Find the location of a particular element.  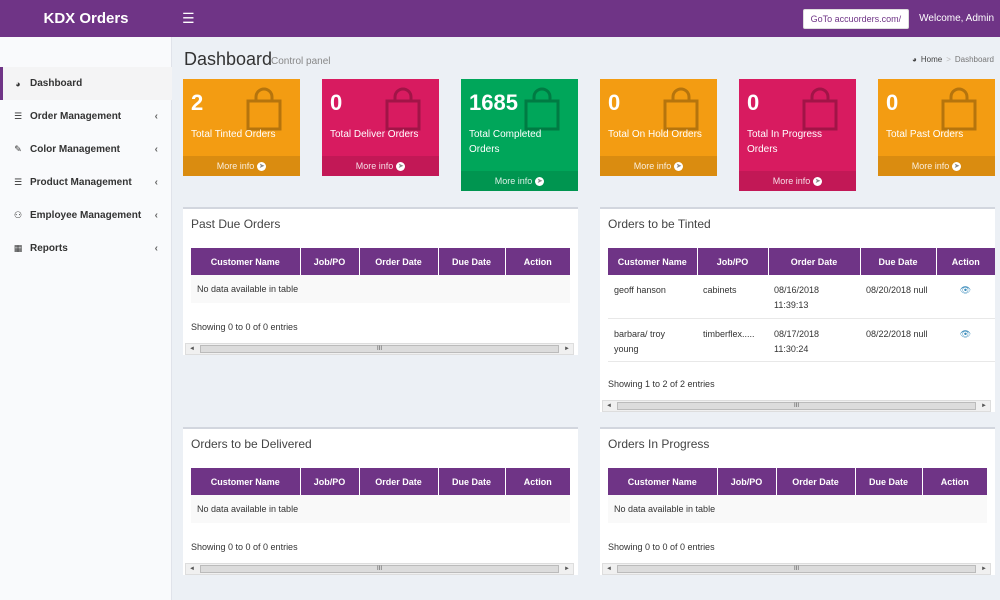

stat-box-completed: 1685 Total Completed Orders More info ➤ is located at coordinates (519, 135).